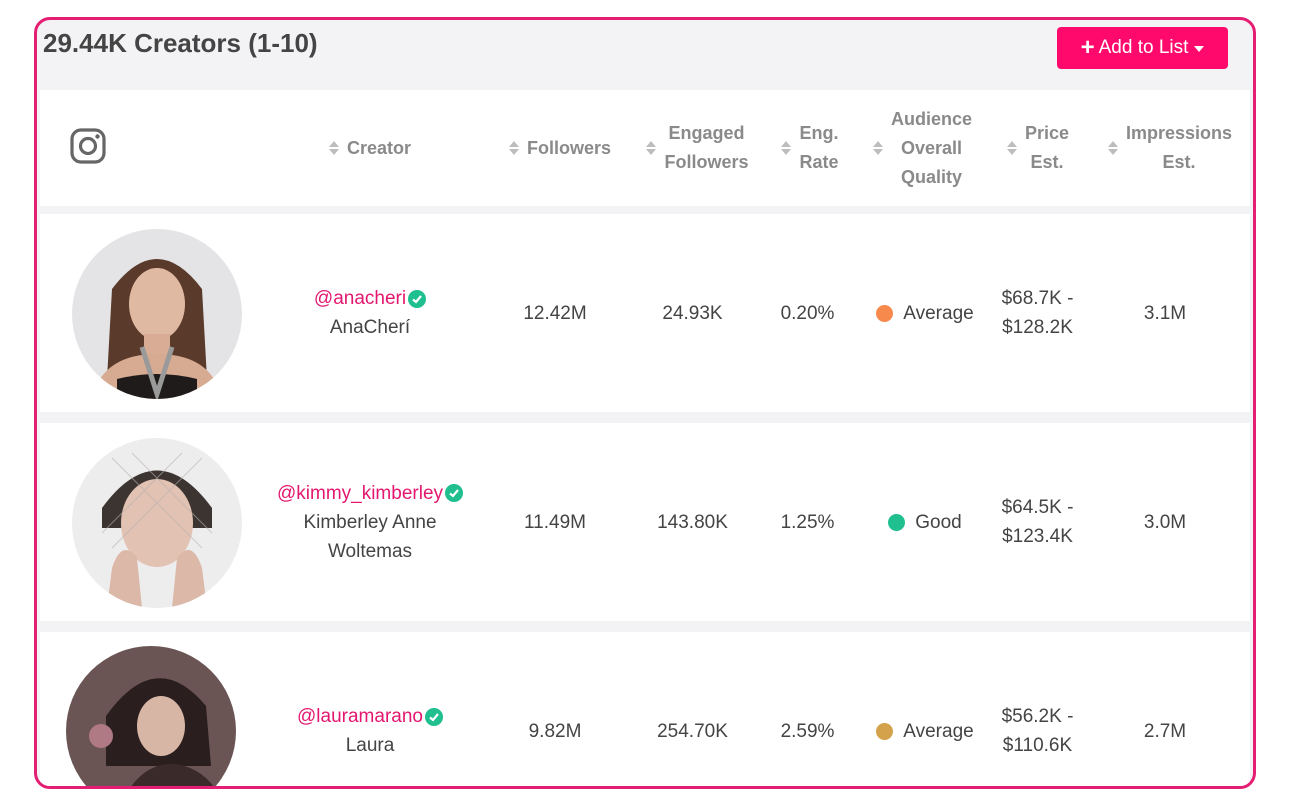 This screenshot has height=808, width=1292. Describe the element at coordinates (1165, 313) in the screenshot. I see `impressions-est-cell: 3.1M` at that location.